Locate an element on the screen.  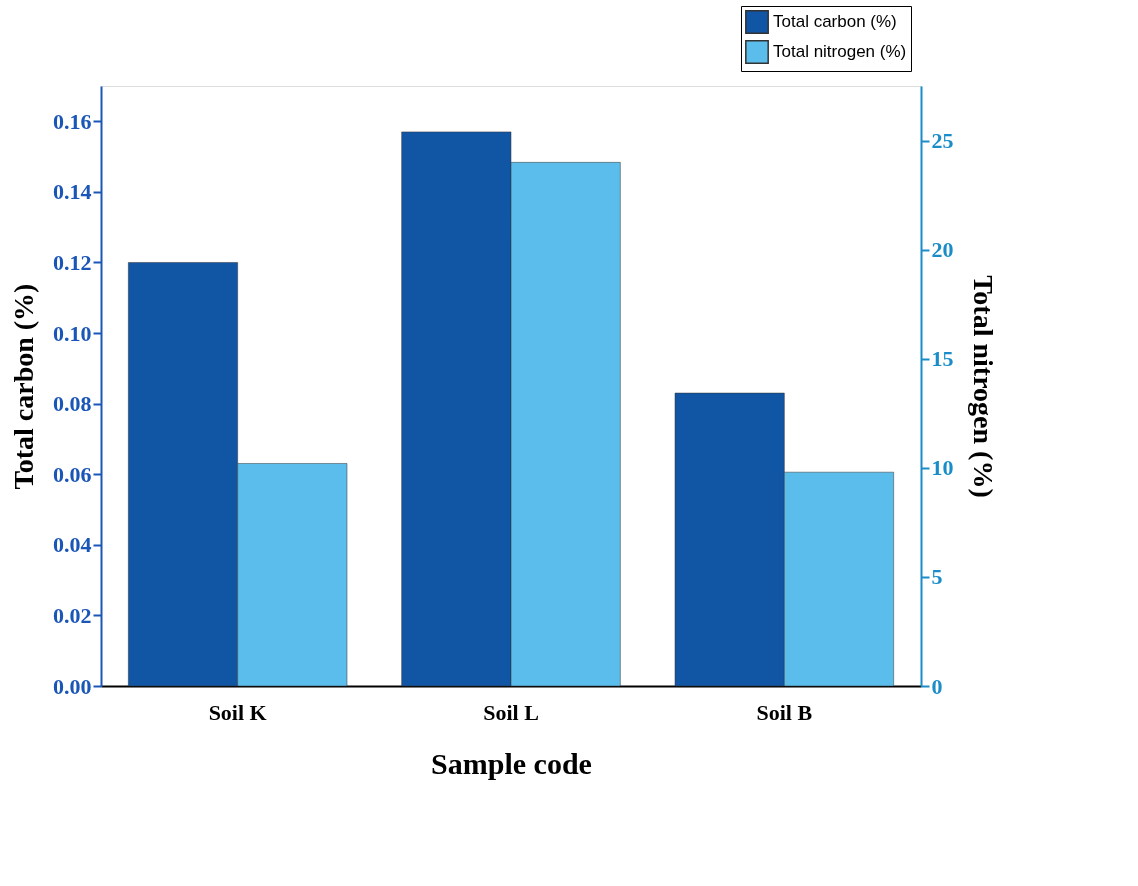
y-tick-label: 0.12 is located at coordinates (72, 262).